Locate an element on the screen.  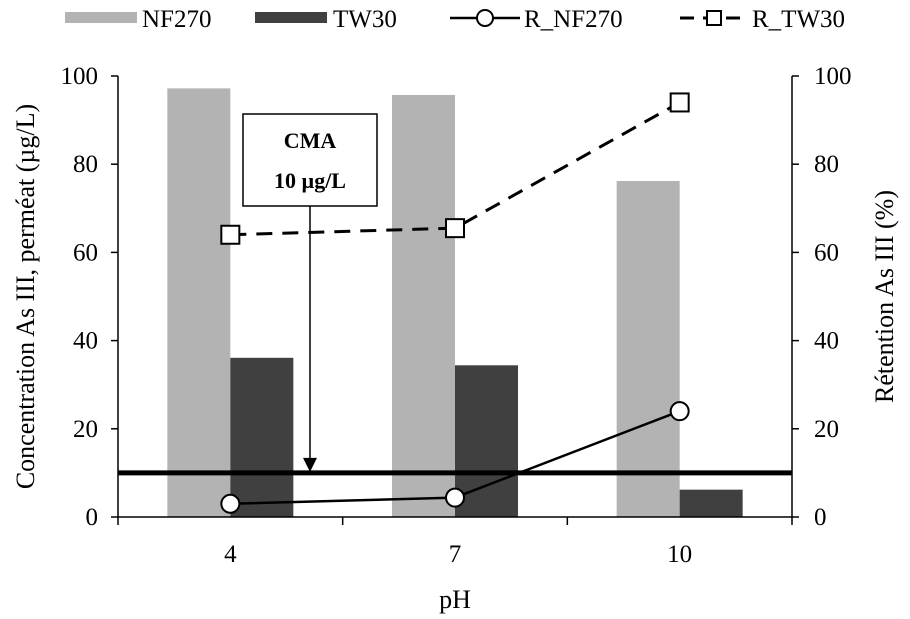
bars-tw30 is located at coordinates (486, 437).